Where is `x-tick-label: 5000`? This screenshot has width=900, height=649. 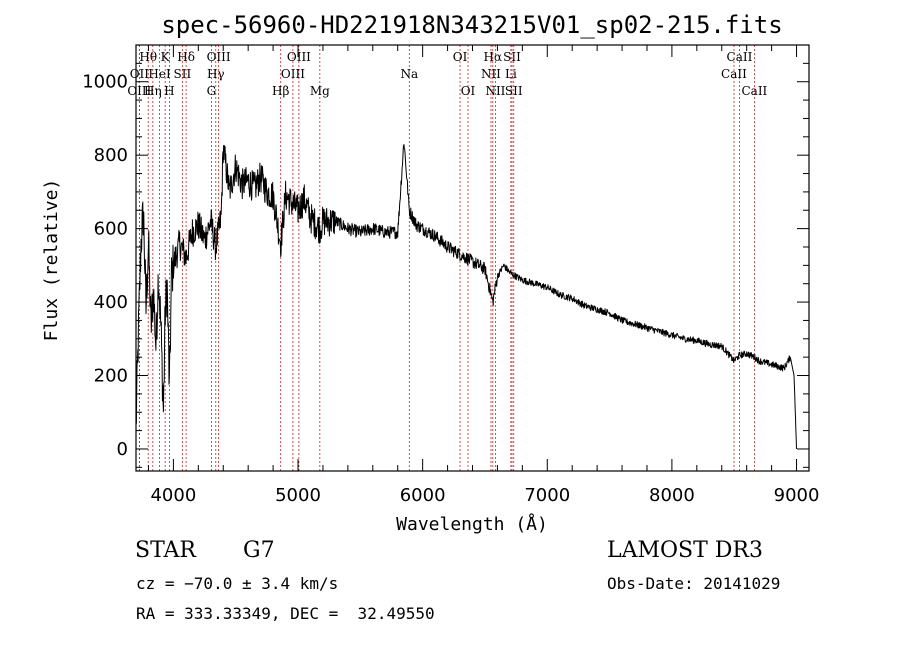 x-tick-label: 5000 is located at coordinates (298, 495).